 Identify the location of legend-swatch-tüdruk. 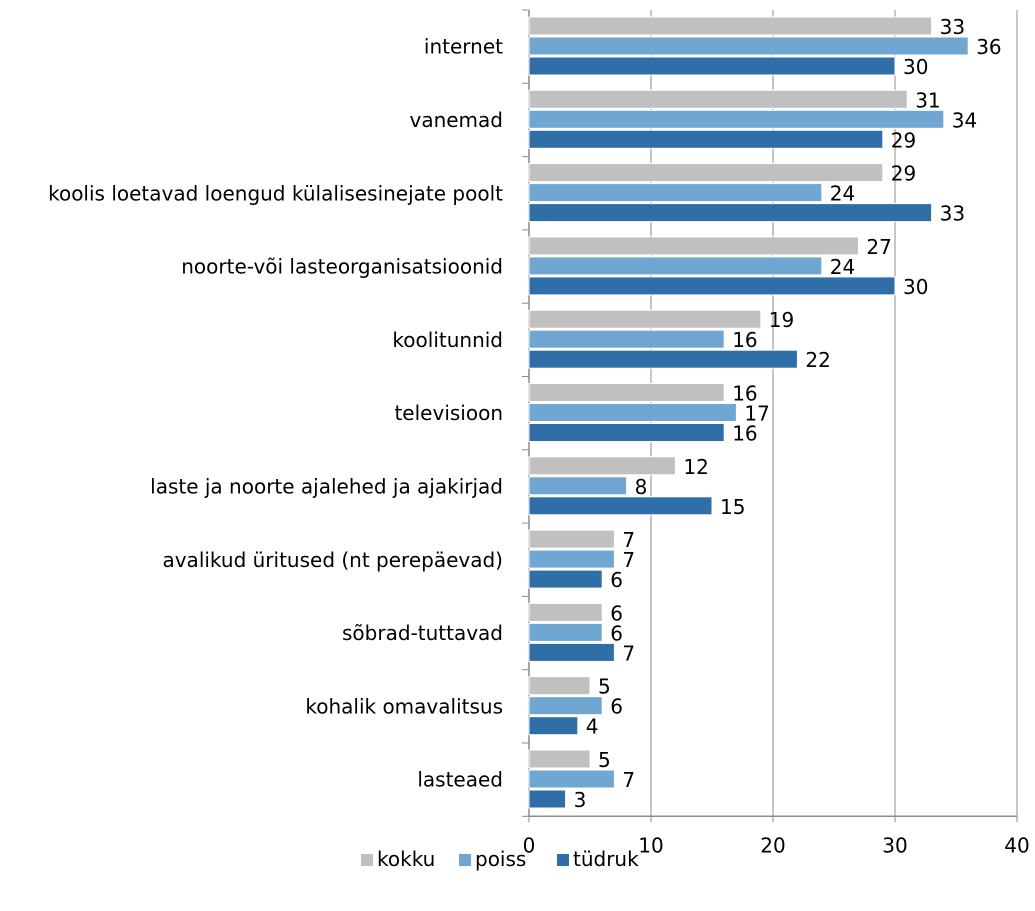
(563, 860).